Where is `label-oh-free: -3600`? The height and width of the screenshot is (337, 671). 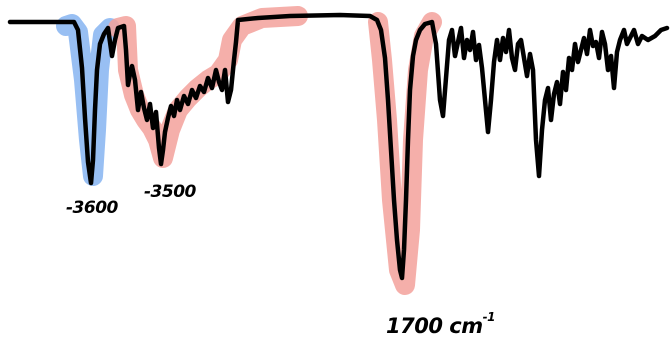 label-oh-free: -3600 is located at coordinates (92, 208).